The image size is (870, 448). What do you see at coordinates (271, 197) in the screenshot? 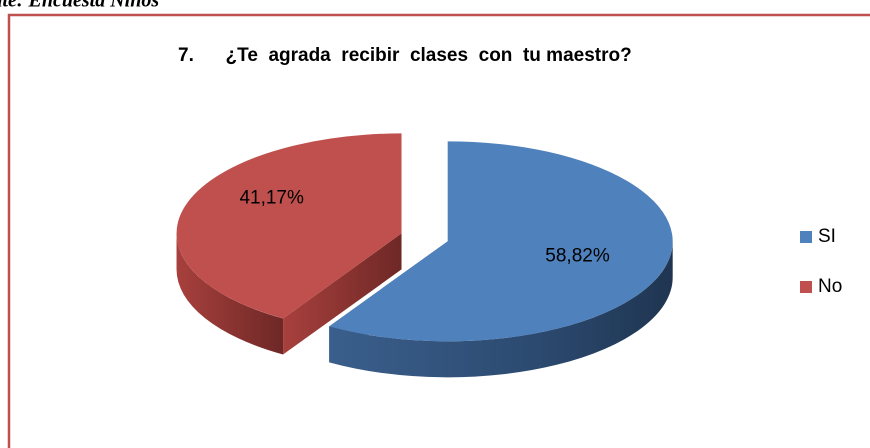
I see `data-label: 41,17%` at bounding box center [271, 197].